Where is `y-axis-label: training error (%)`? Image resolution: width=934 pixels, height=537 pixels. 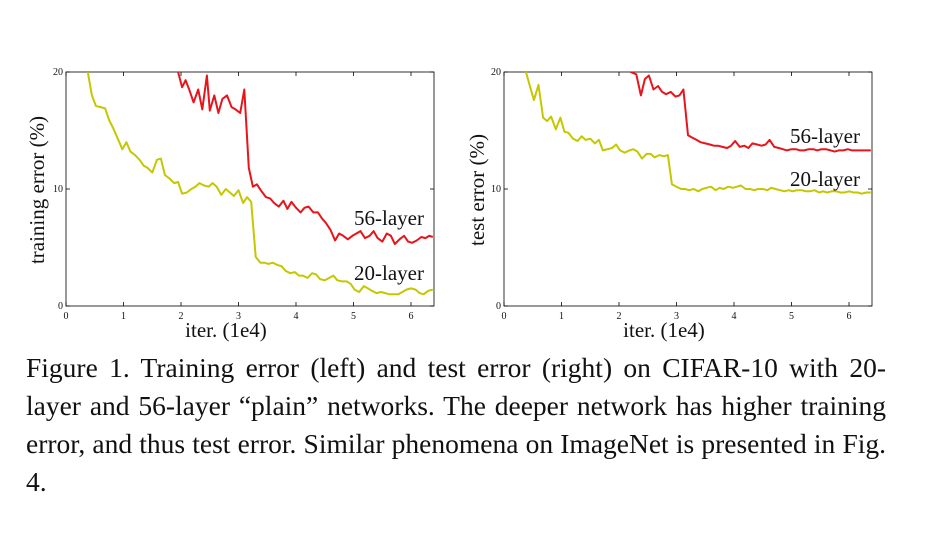
y-axis-label: training error (%) is located at coordinates (37, 190).